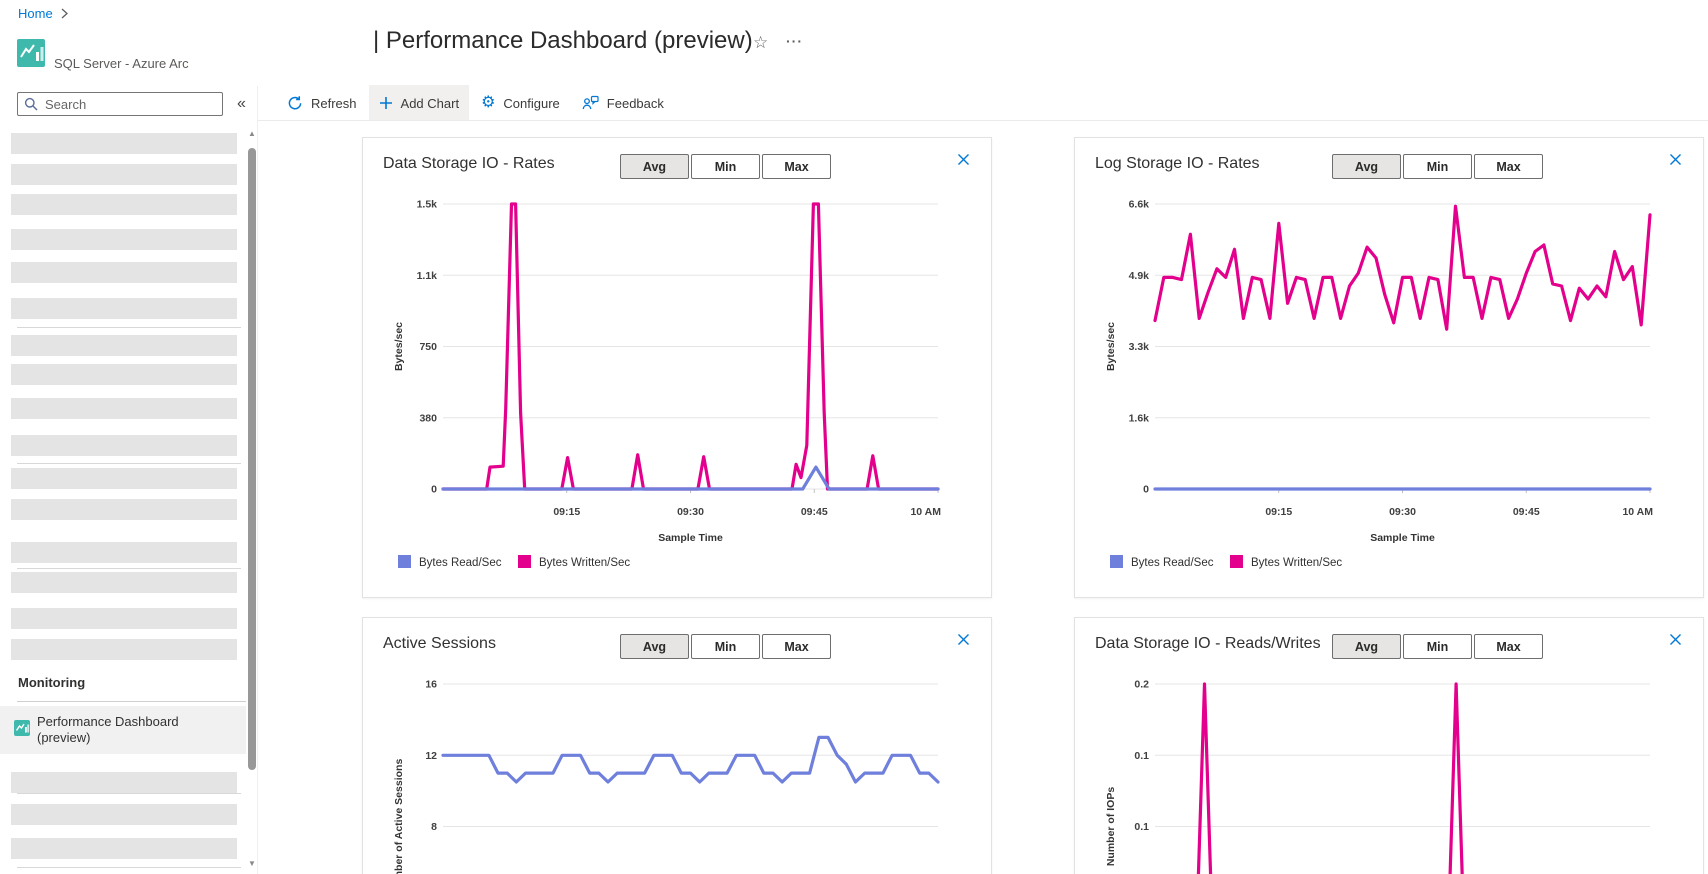 This screenshot has height=874, width=1708. I want to click on sidebar-item-performance-dashboard: Performance Dashboard (preview), so click(123, 730).